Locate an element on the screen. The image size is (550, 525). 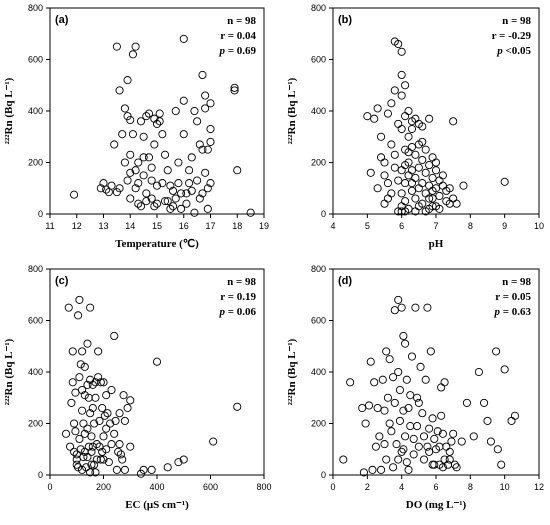
stat-line: r = 0.05 is located at coordinates (513, 297).